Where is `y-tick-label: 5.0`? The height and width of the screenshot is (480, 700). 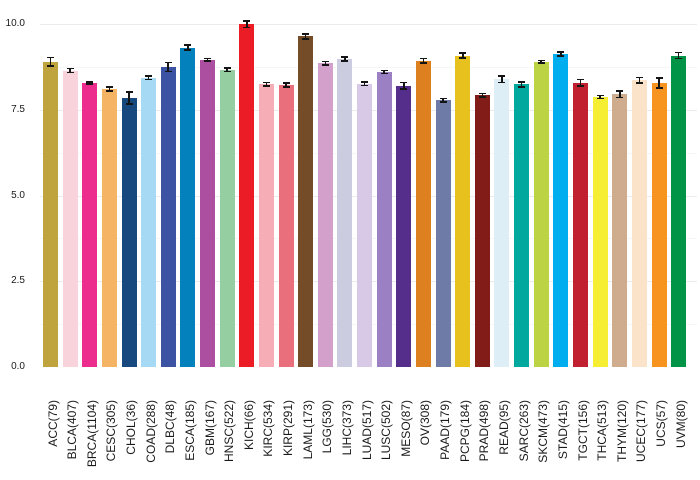
y-tick-label: 5.0 is located at coordinates (18, 195).